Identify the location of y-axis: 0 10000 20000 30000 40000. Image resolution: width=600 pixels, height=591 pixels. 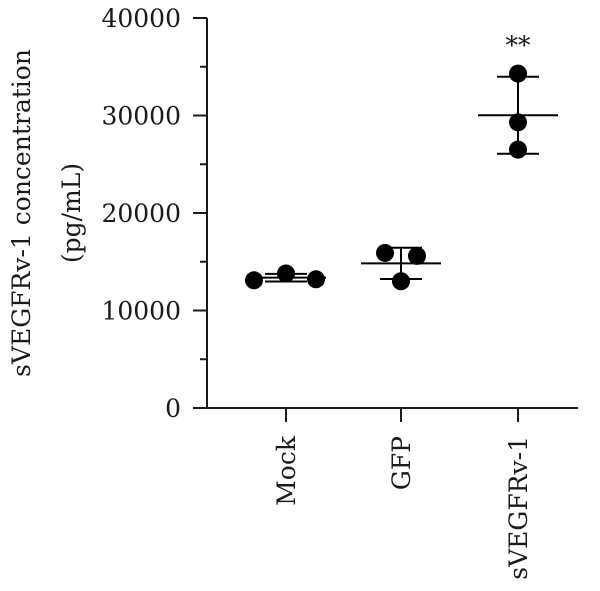
(154, 213).